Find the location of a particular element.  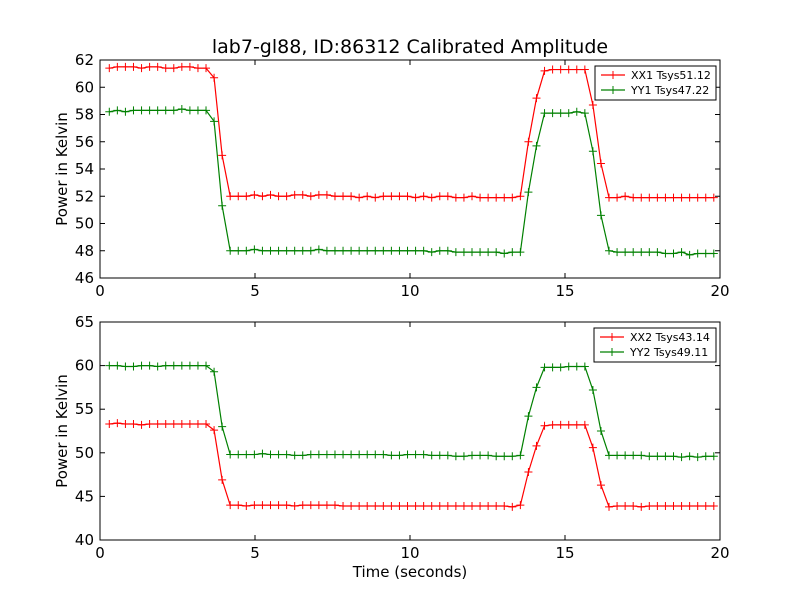

top-legend-label-2: YY1 Tsys47.22 is located at coordinates (669, 90).